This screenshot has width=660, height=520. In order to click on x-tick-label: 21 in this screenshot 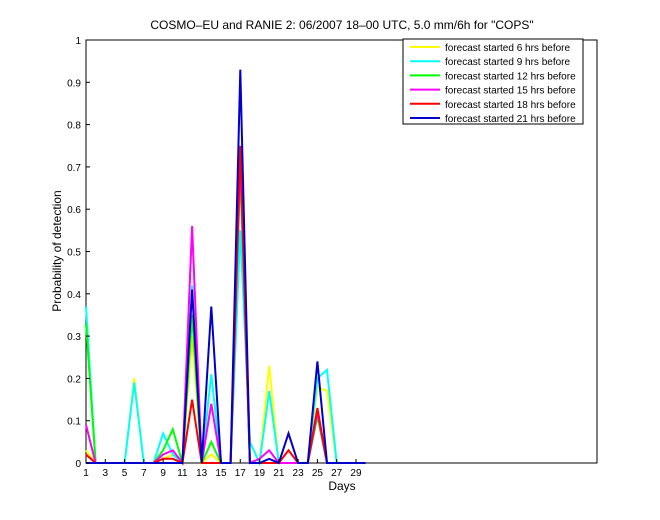, I will do `click(279, 473)`.